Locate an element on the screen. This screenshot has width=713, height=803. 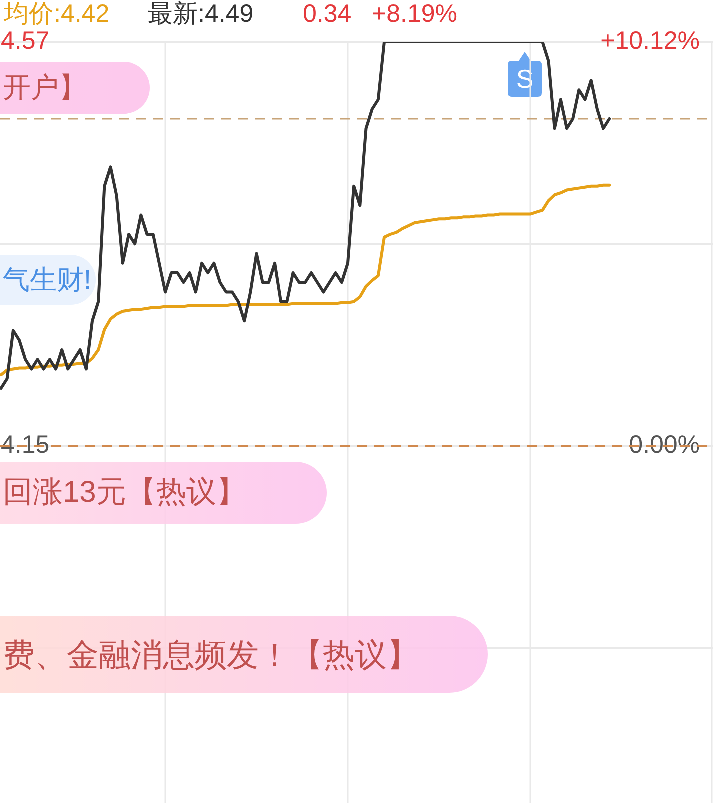
annotation: 费、金融消息频发！【热议】 is located at coordinates (211, 654).